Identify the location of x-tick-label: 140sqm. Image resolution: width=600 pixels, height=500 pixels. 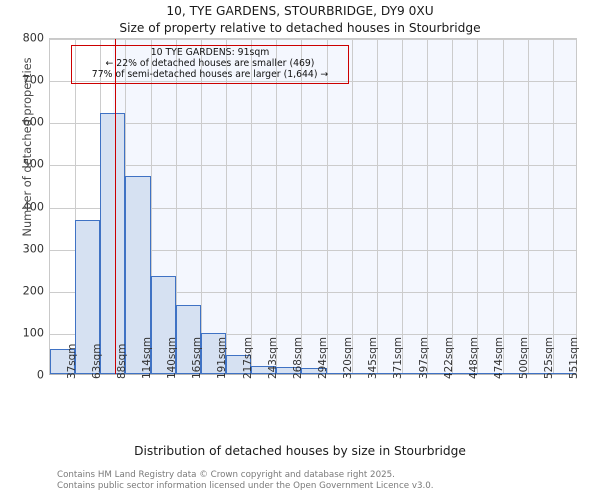
(172, 358).